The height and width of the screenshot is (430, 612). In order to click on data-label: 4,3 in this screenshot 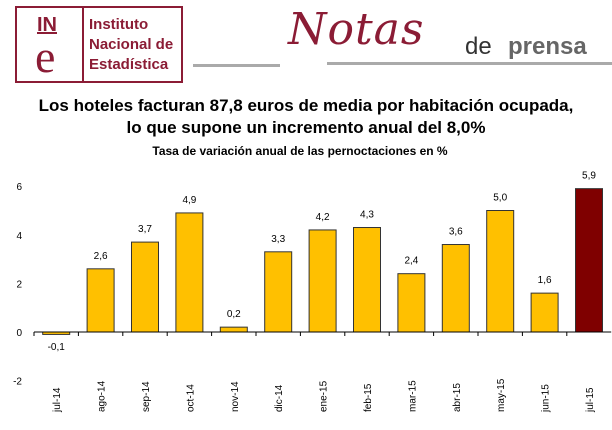, I will do `click(367, 215)`.